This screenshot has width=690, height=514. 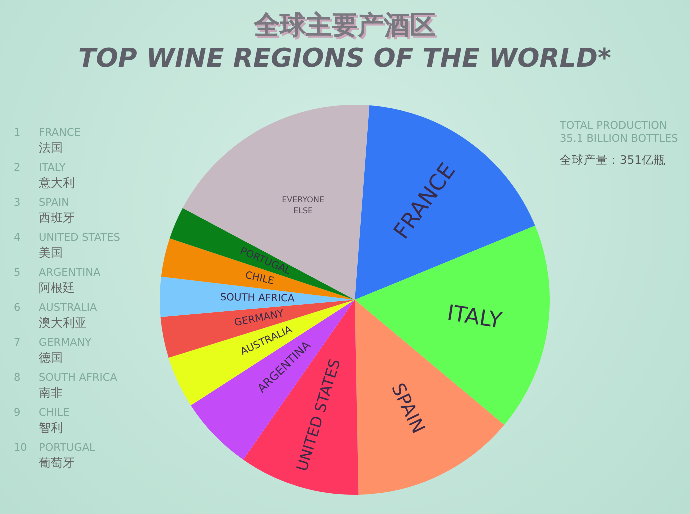 What do you see at coordinates (54, 203) in the screenshot?
I see `text: SPAIN` at bounding box center [54, 203].